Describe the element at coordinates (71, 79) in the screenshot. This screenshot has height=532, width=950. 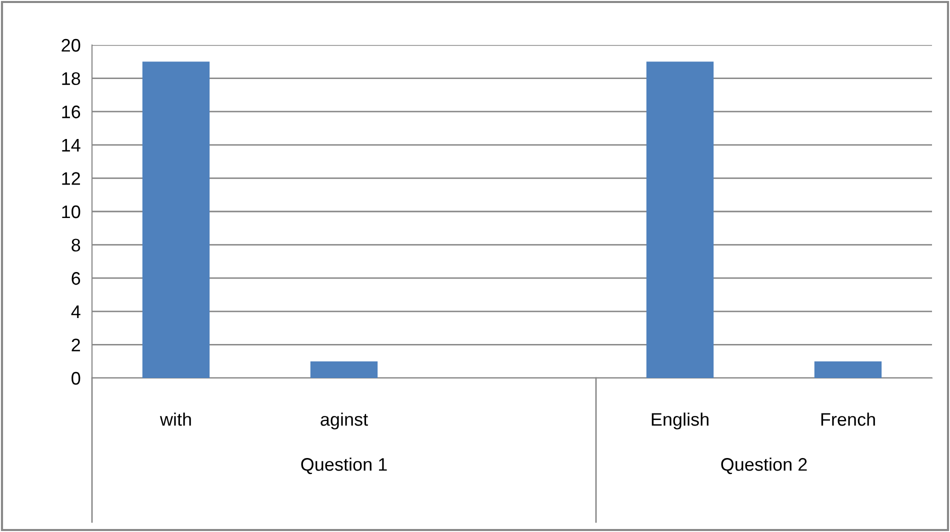
I see `y-tick-label: 18` at that location.